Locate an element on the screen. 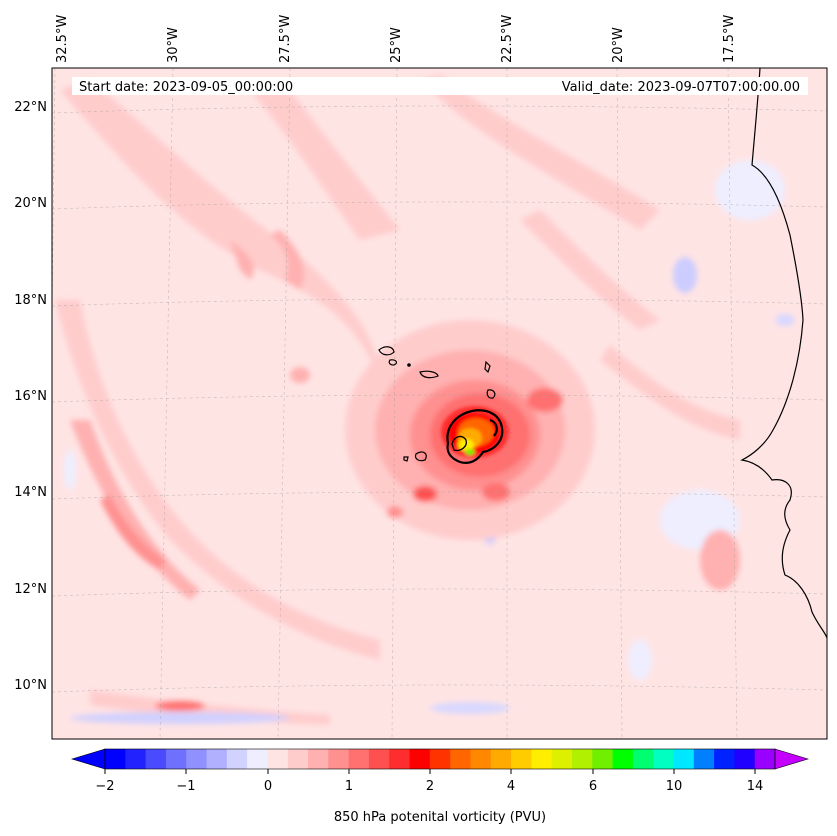 This screenshot has height=836, width=837. lon-label-30w: 30°W is located at coordinates (173, 45).